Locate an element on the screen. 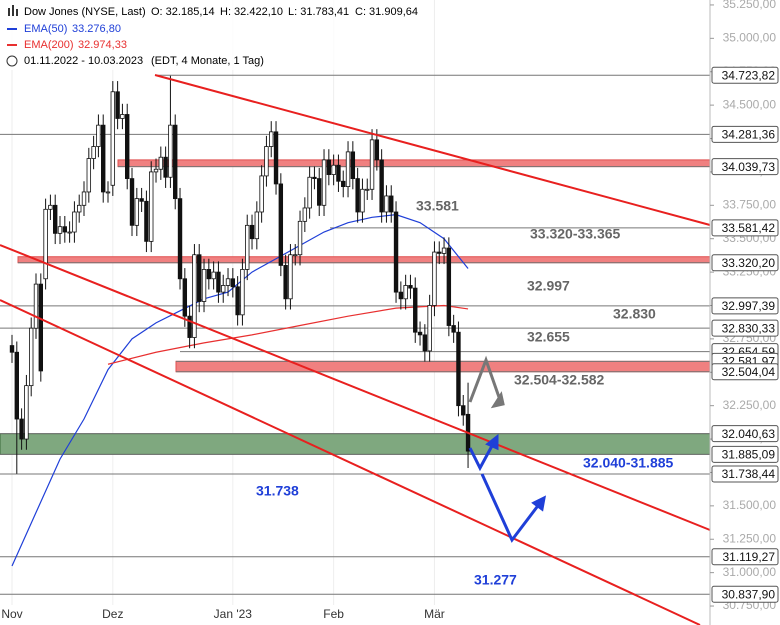 This screenshot has height=625, width=780. legend-value: 32.974,33 is located at coordinates (102, 45).